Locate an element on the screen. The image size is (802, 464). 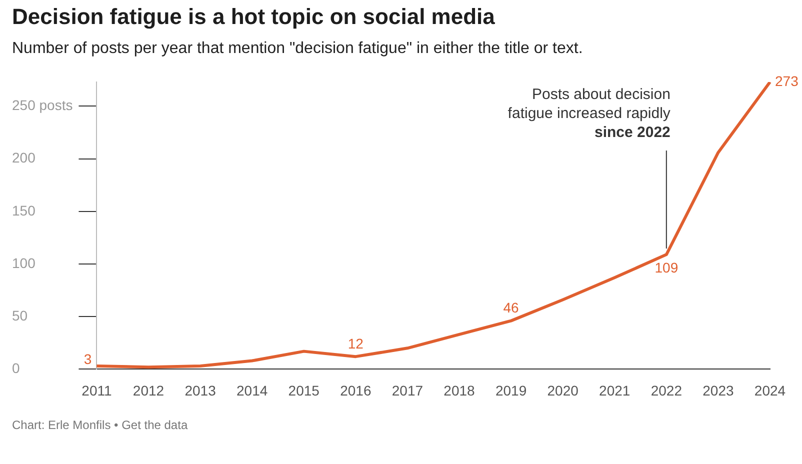
x-tick-label: 2016 is located at coordinates (356, 390).